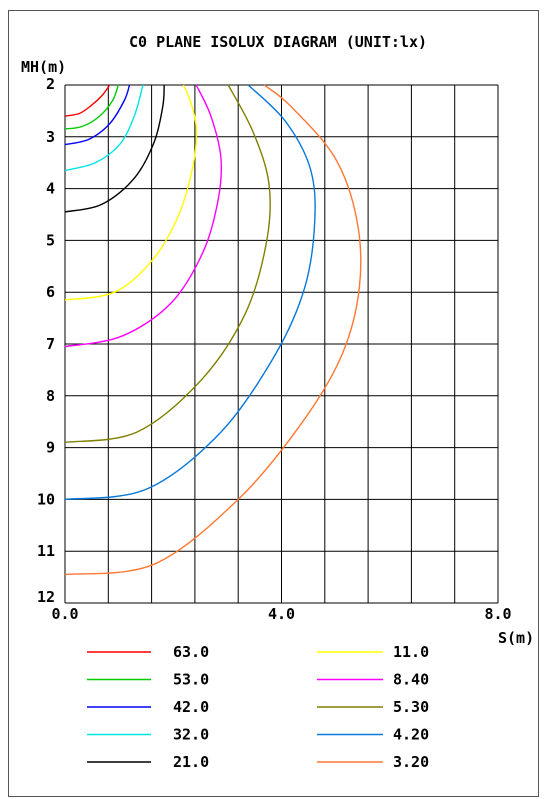  I want to click on legend: 63.0 53.0 42.0 32.0 21.0 11.0 8.40 5.30 4.20 3.20, so click(258, 707).